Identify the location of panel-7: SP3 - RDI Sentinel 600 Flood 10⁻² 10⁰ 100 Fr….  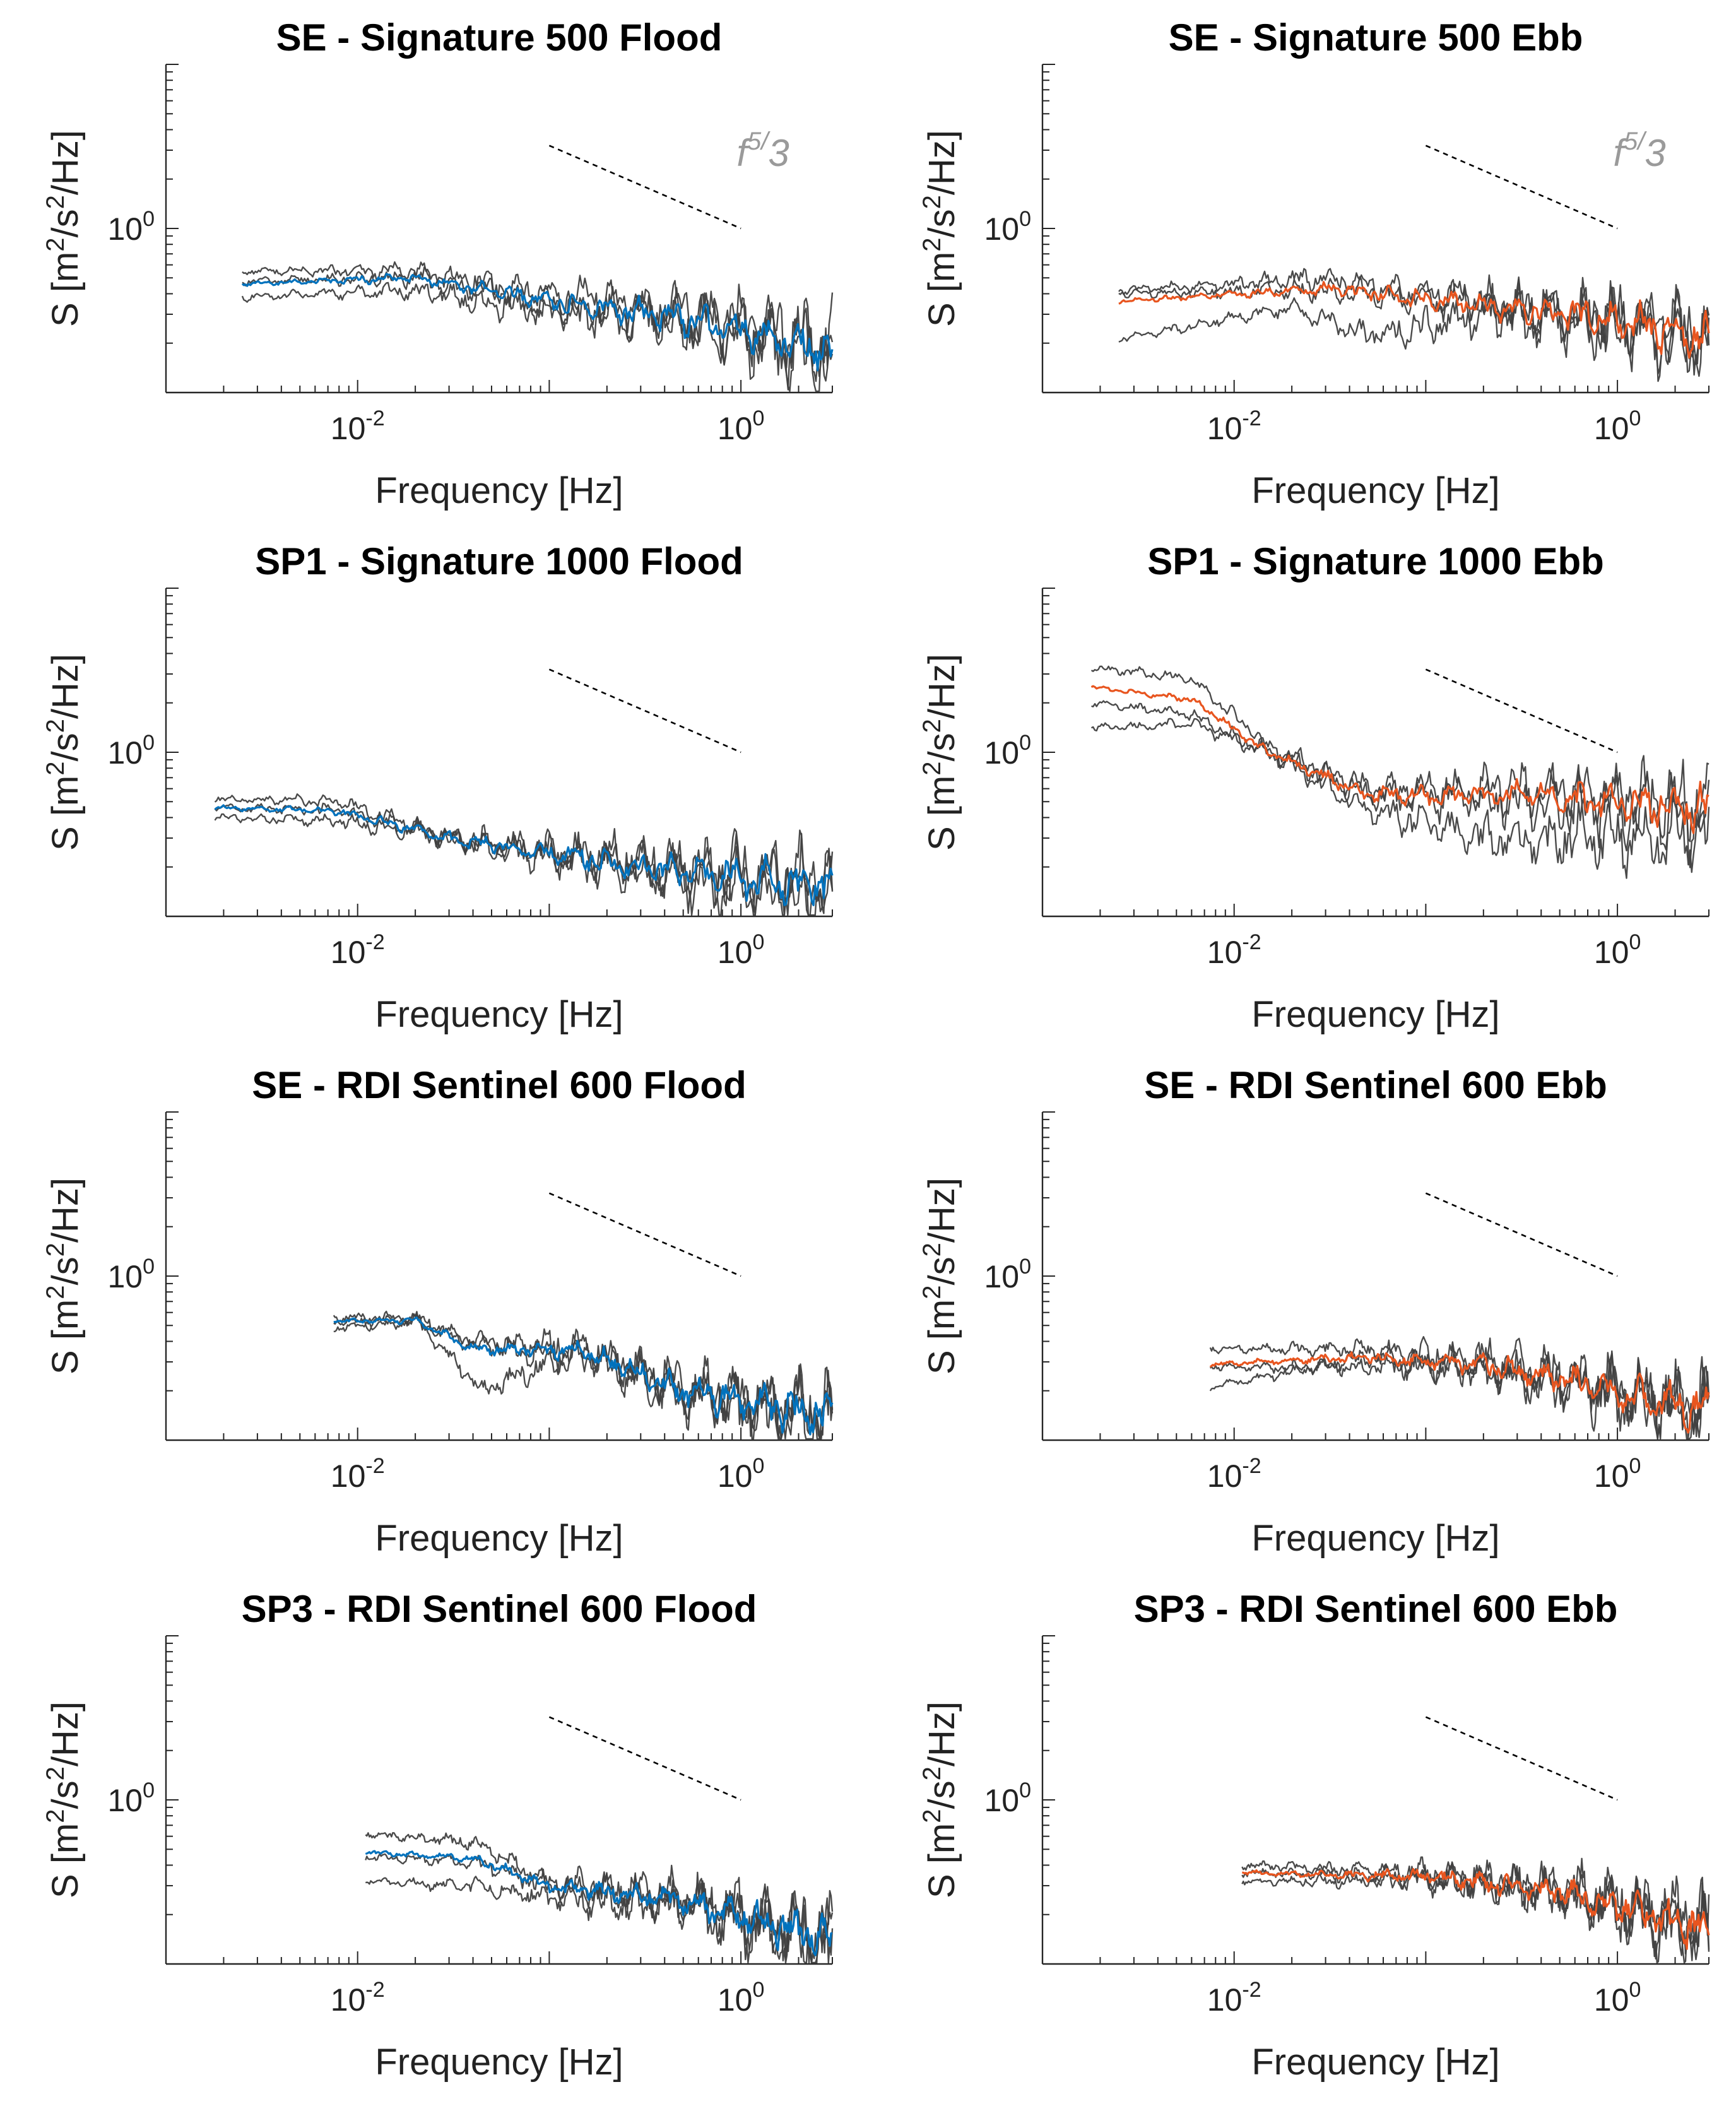
(438, 1836).